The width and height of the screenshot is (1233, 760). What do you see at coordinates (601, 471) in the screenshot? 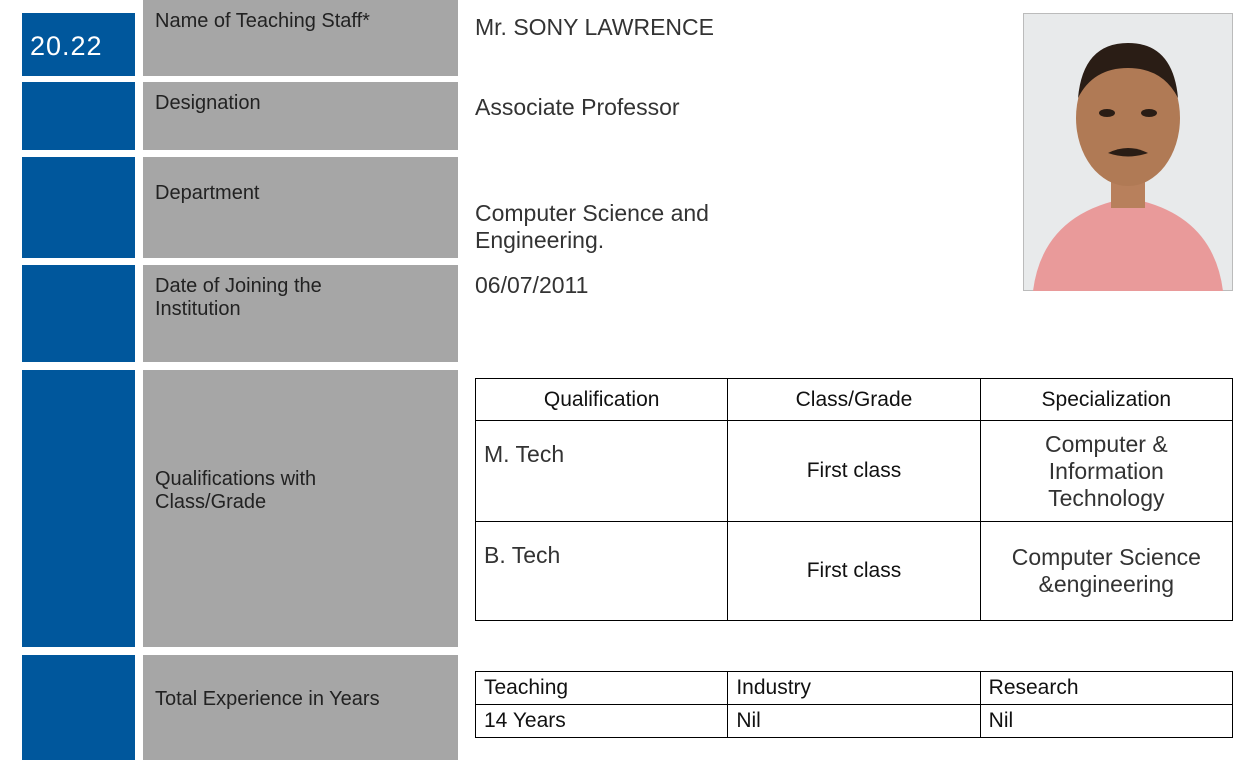
I see `cell: M. Tech` at bounding box center [601, 471].